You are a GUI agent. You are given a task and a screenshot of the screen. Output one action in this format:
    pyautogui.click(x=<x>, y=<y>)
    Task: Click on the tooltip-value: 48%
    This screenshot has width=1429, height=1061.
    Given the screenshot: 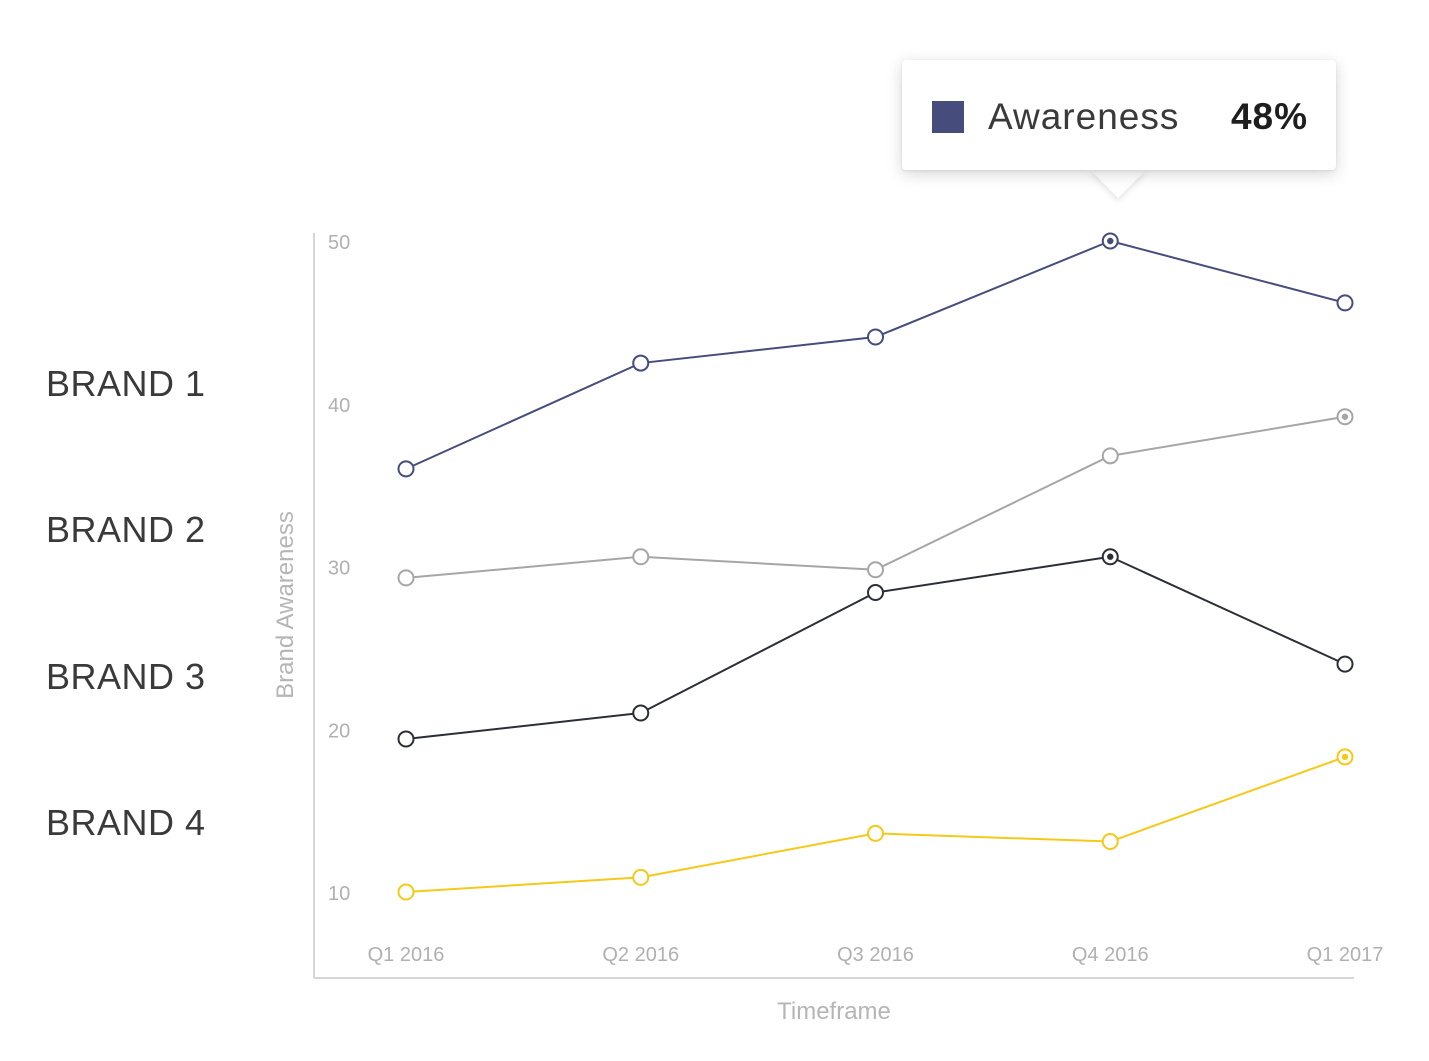 What is the action you would take?
    pyautogui.click(x=1269, y=116)
    